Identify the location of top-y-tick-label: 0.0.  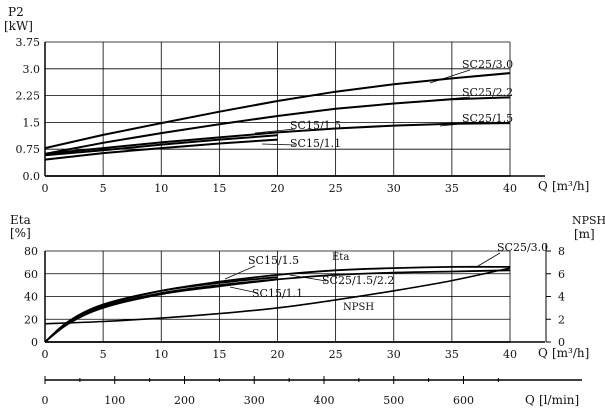
(32, 176).